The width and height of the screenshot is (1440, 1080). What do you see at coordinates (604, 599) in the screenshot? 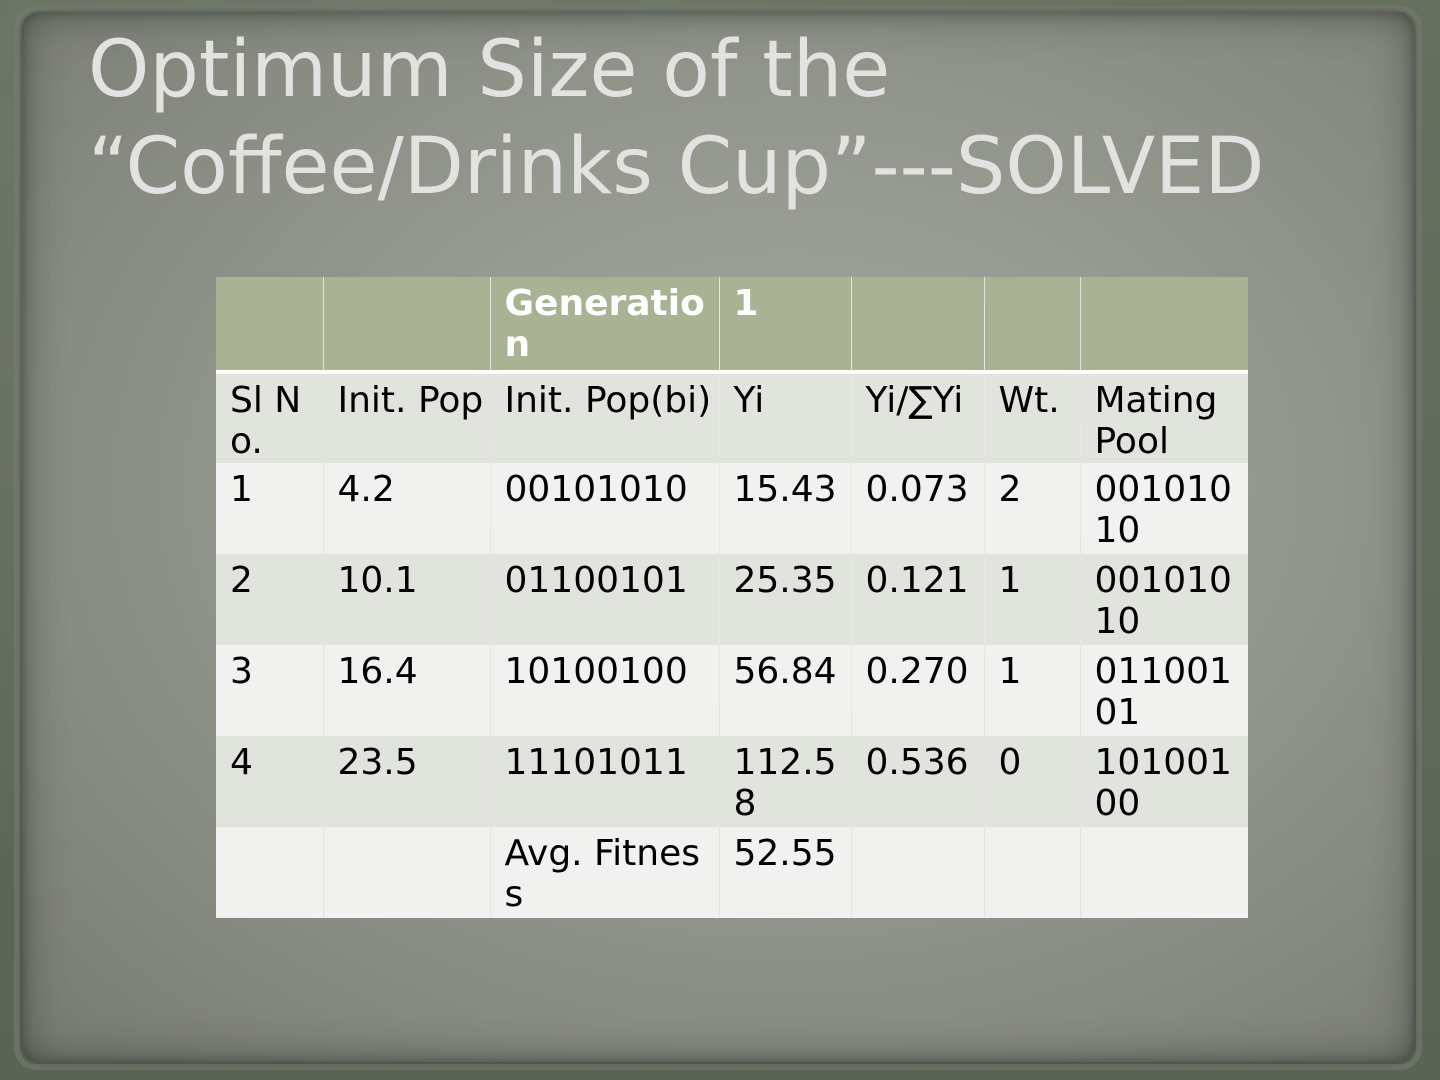
I see `cell-init-pop-bi: 01100101` at bounding box center [604, 599].